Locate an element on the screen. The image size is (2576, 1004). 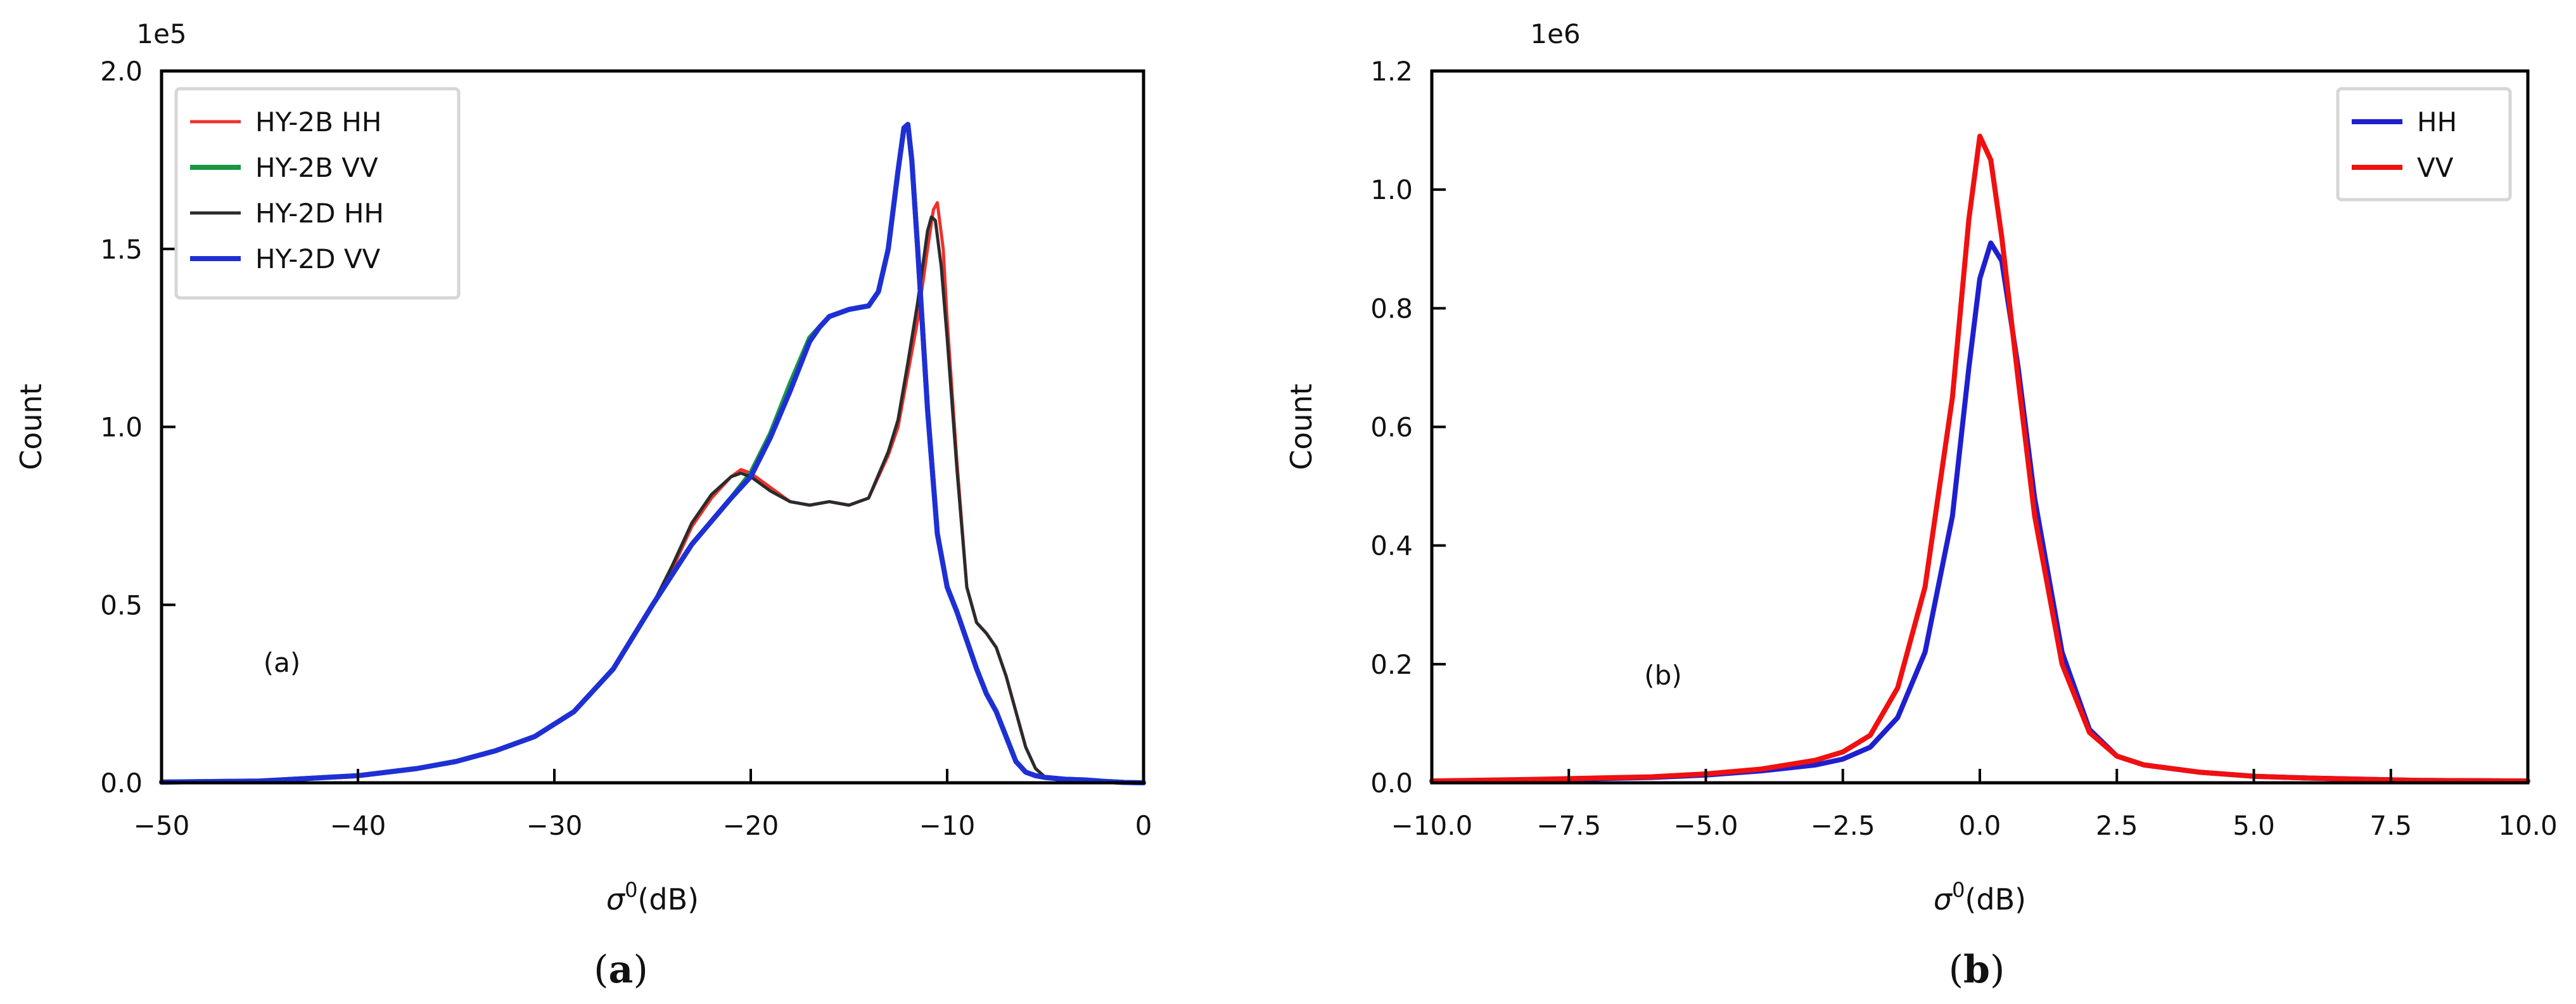
legend-label: HY-2B VV is located at coordinates (316, 167).